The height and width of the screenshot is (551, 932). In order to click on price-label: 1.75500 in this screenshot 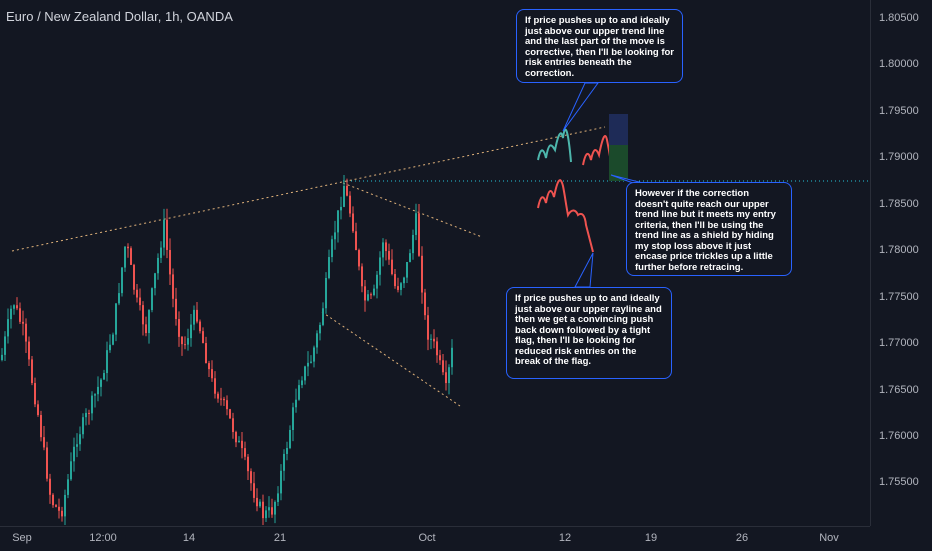, I will do `click(899, 482)`.